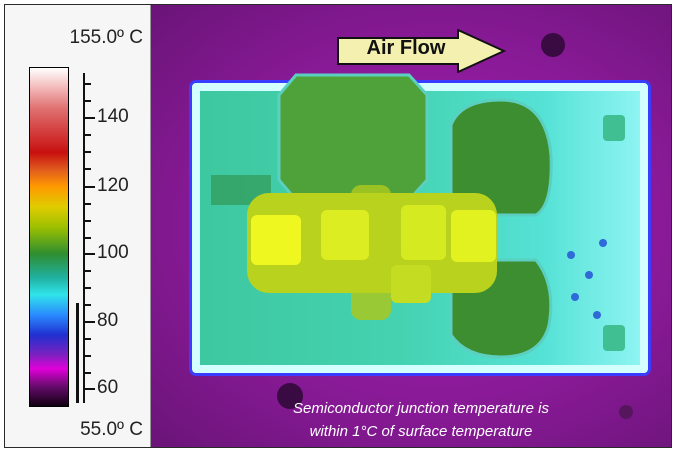 The image size is (678, 453). Describe the element at coordinates (108, 387) in the screenshot. I see `scale-tick-label-60: 60` at that location.